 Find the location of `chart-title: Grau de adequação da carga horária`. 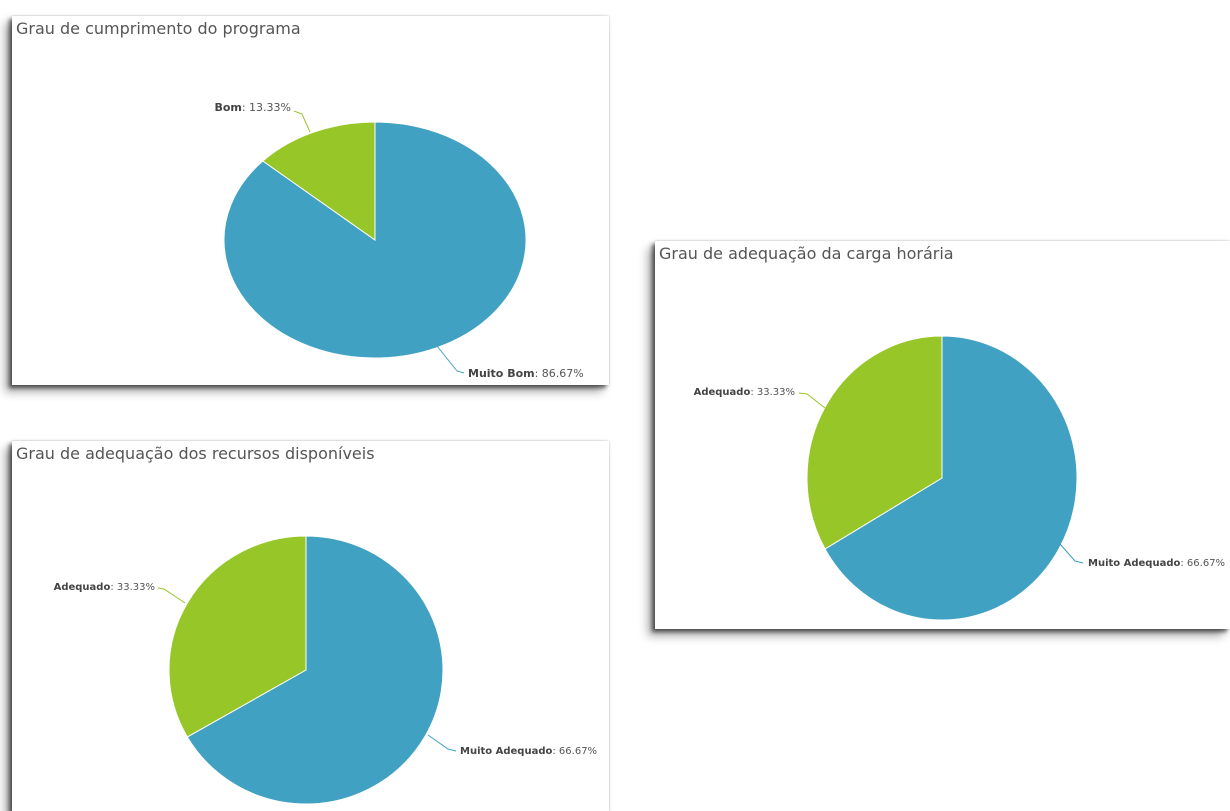

chart-title: Grau de adequação da carga horária is located at coordinates (806, 253).